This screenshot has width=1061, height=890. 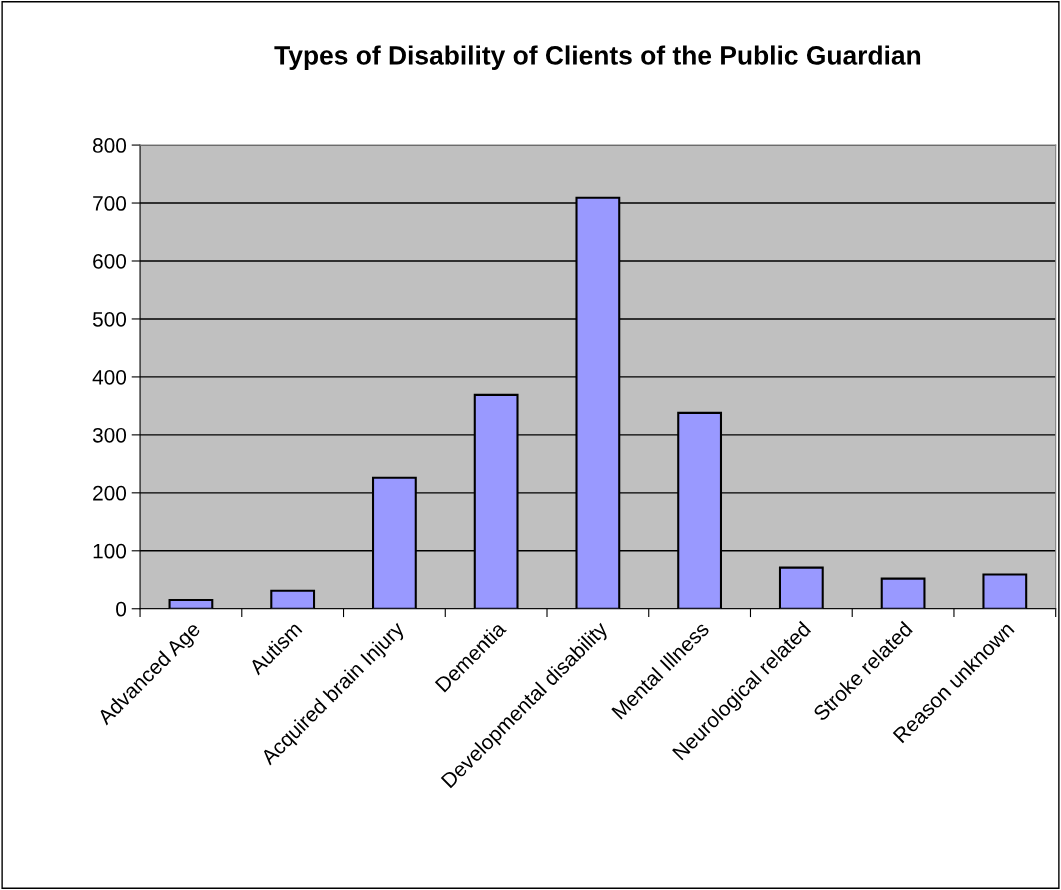 I want to click on y-tick-label: 0, so click(x=121, y=609).